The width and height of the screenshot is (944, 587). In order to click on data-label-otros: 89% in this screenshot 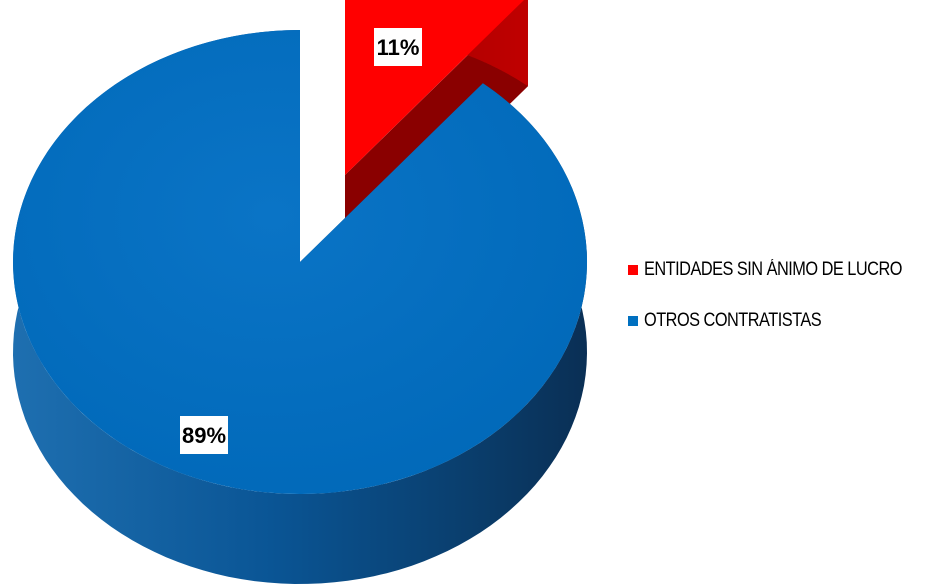, I will do `click(204, 435)`.